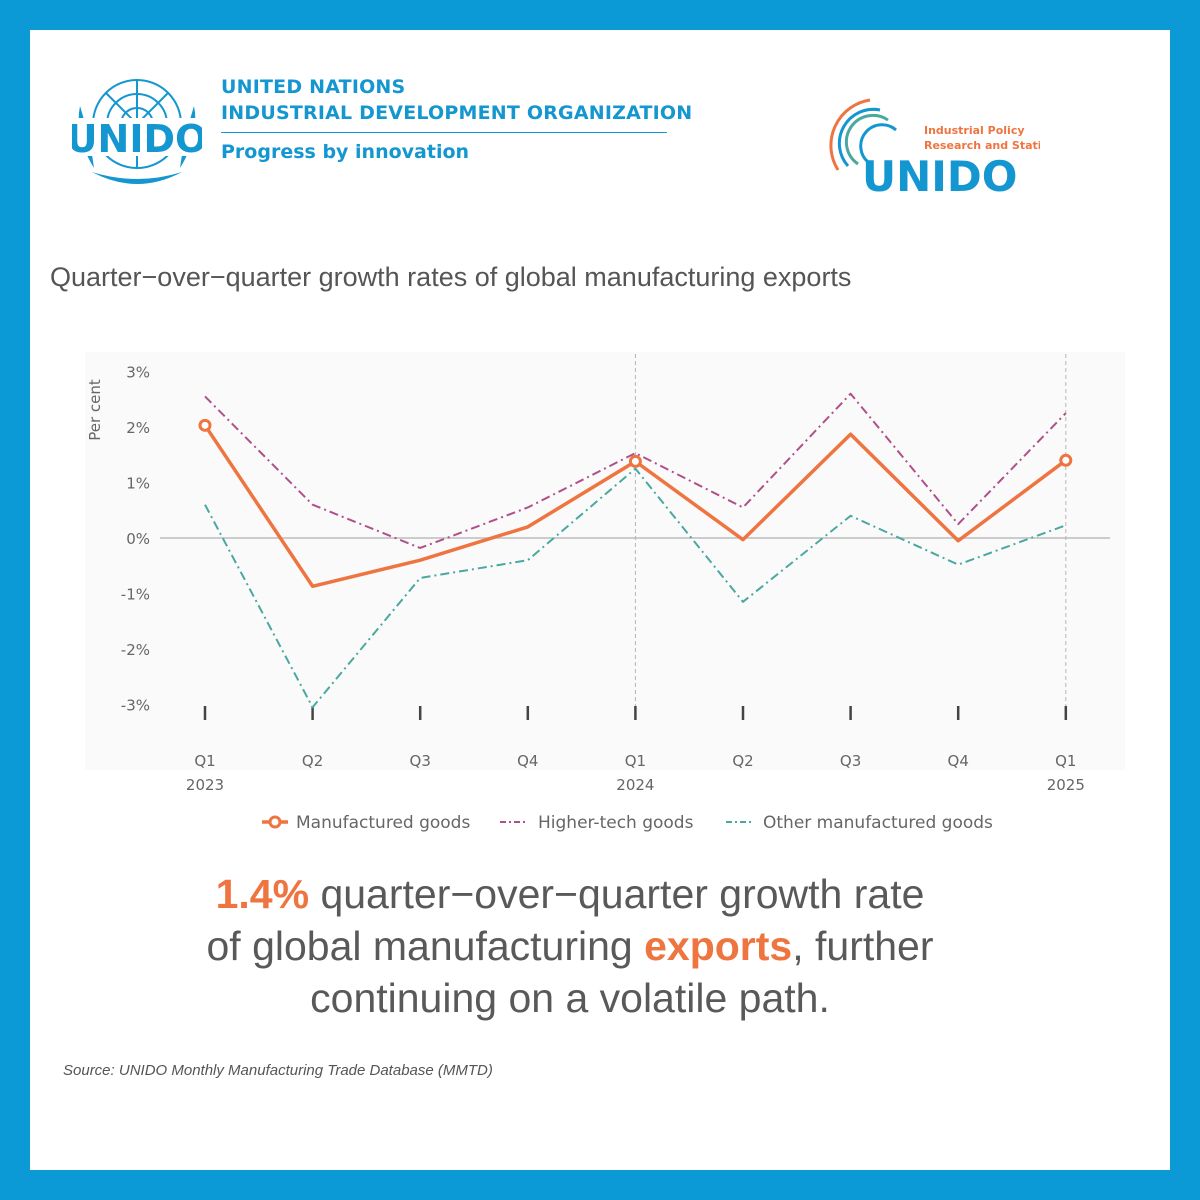  Describe the element at coordinates (635, 588) in the screenshot. I see `series-line-other` at that location.